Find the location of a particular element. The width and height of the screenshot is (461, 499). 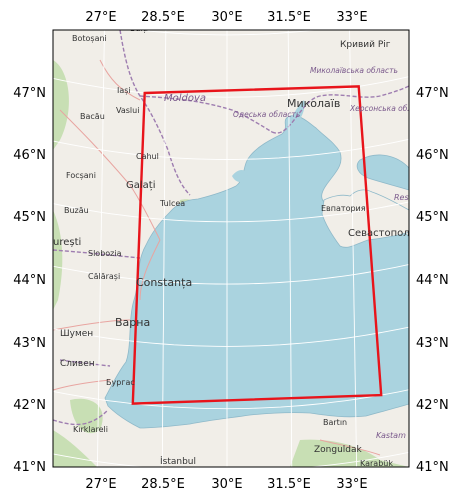

place-label: Kastam is located at coordinates (391, 435).